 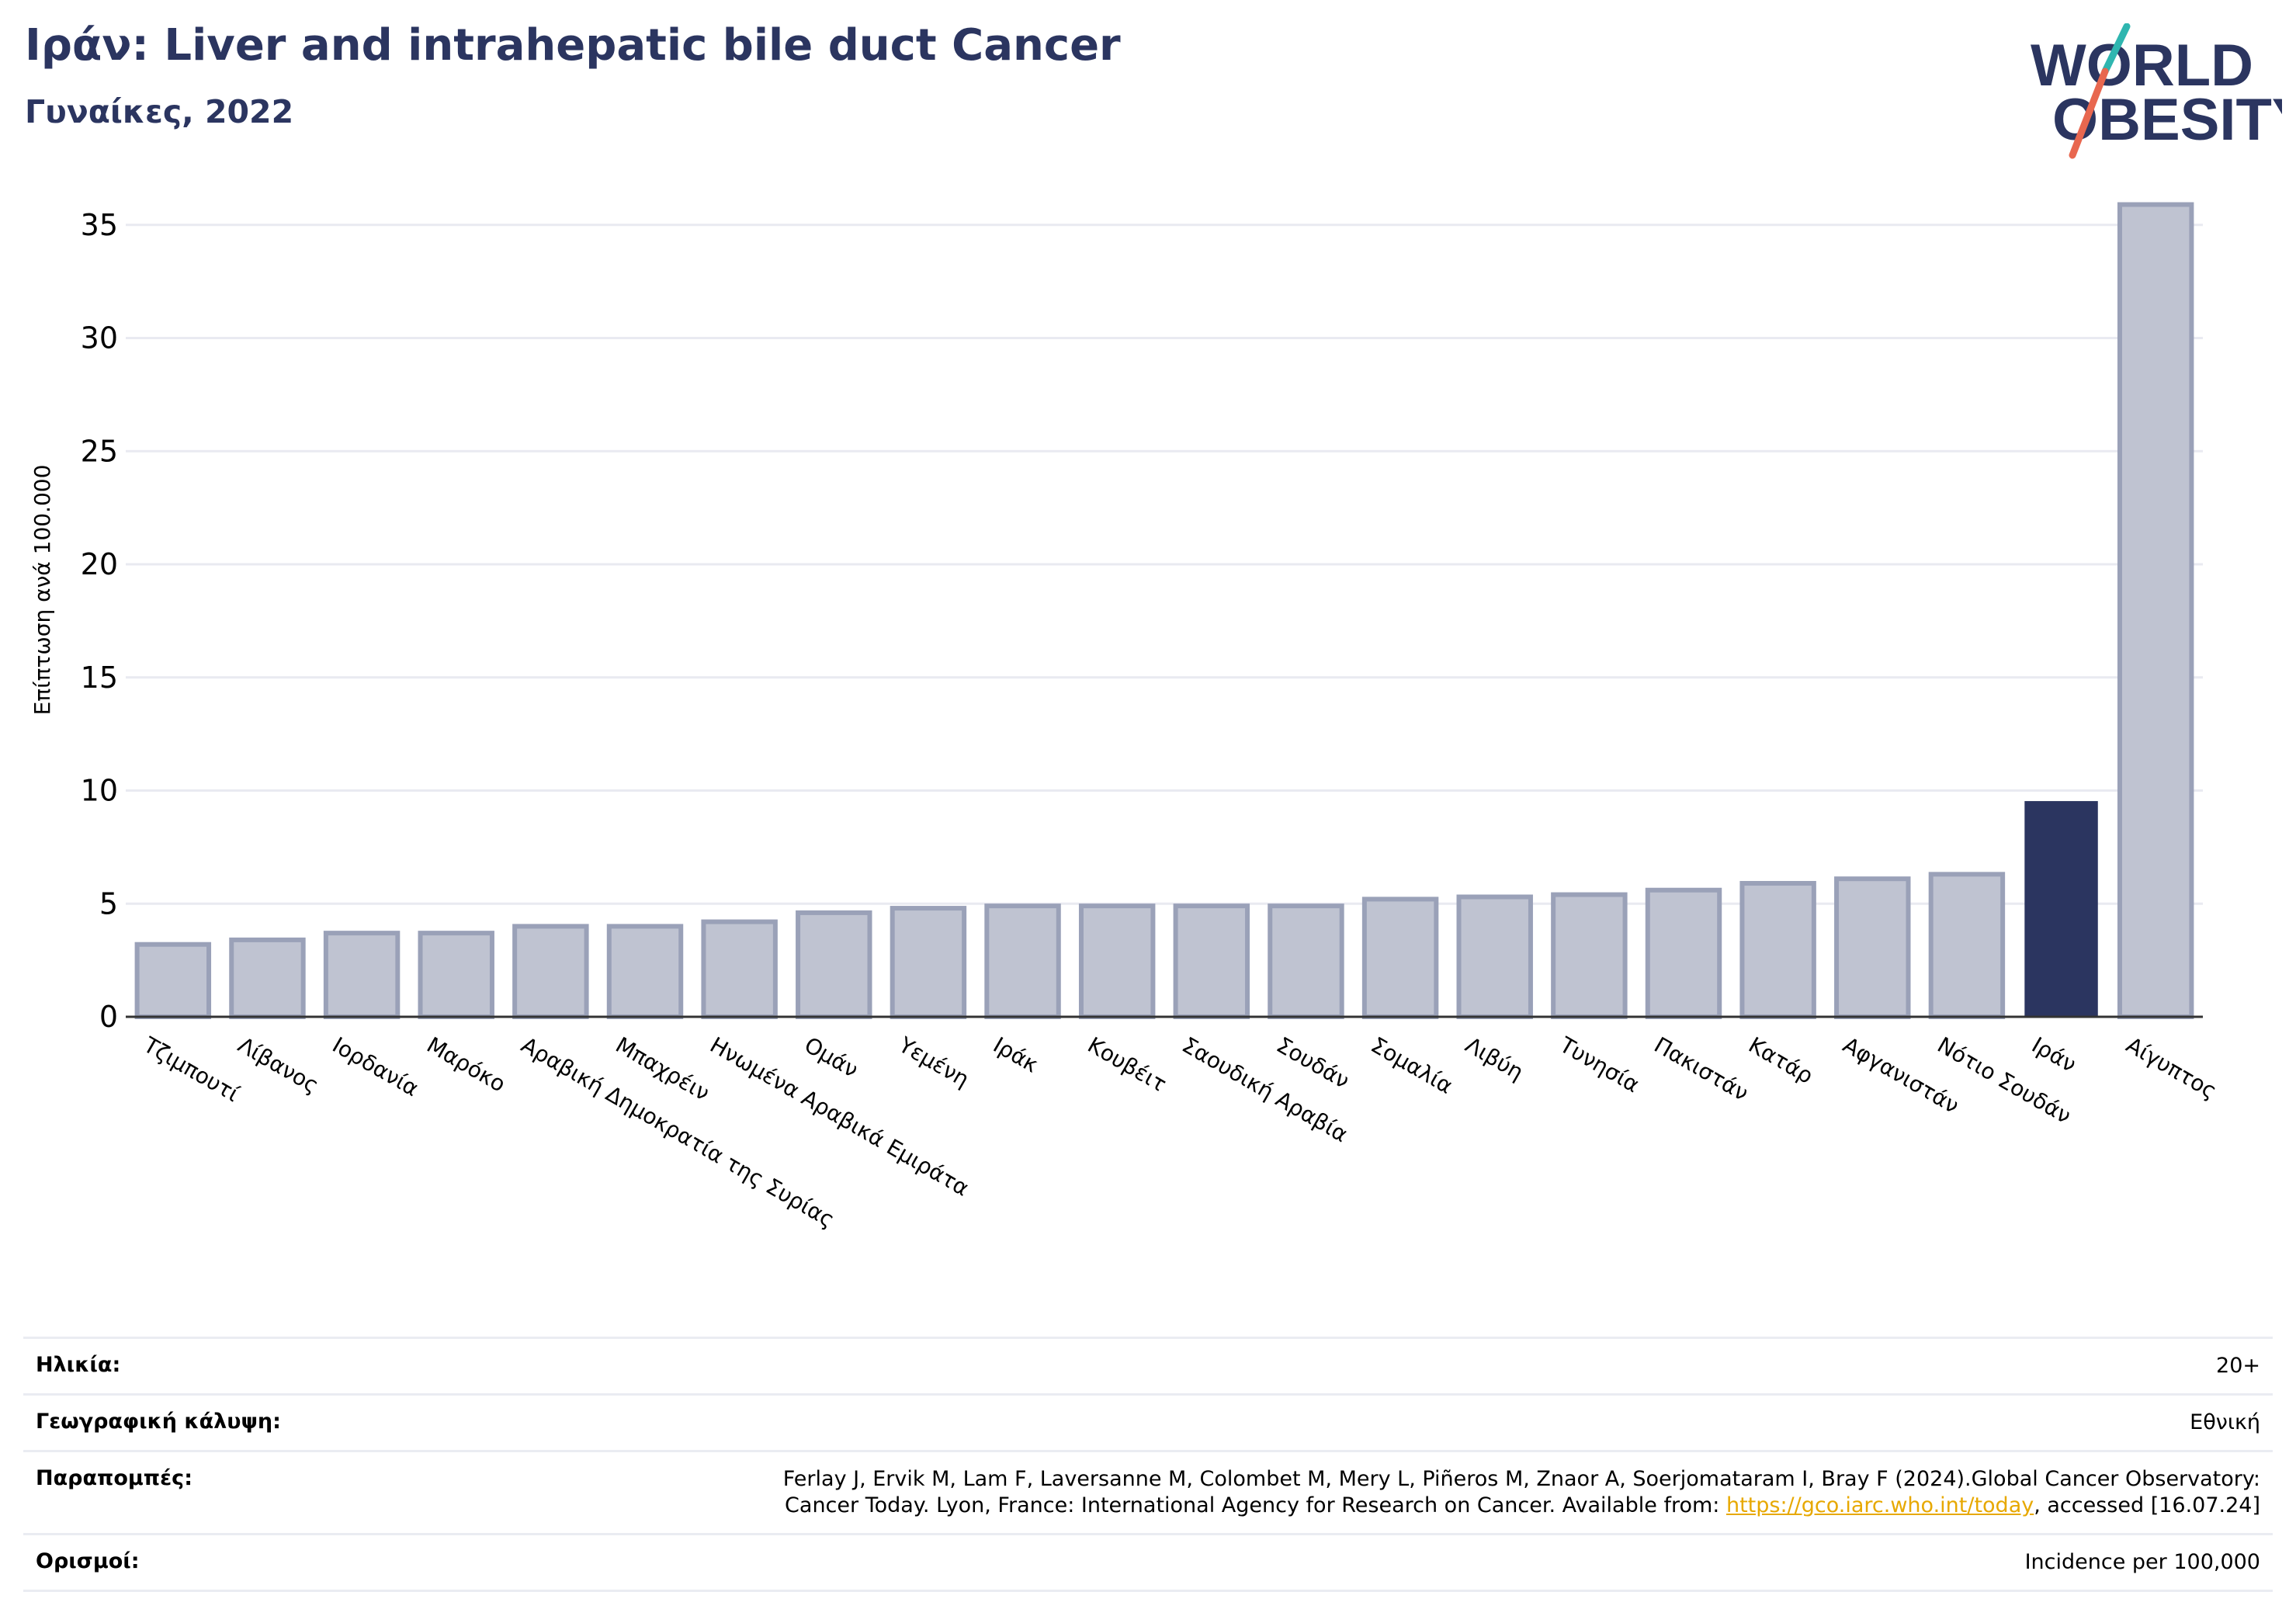 I want to click on references-link: https://gco.iarc.who.int/today, so click(x=1879, y=1505).